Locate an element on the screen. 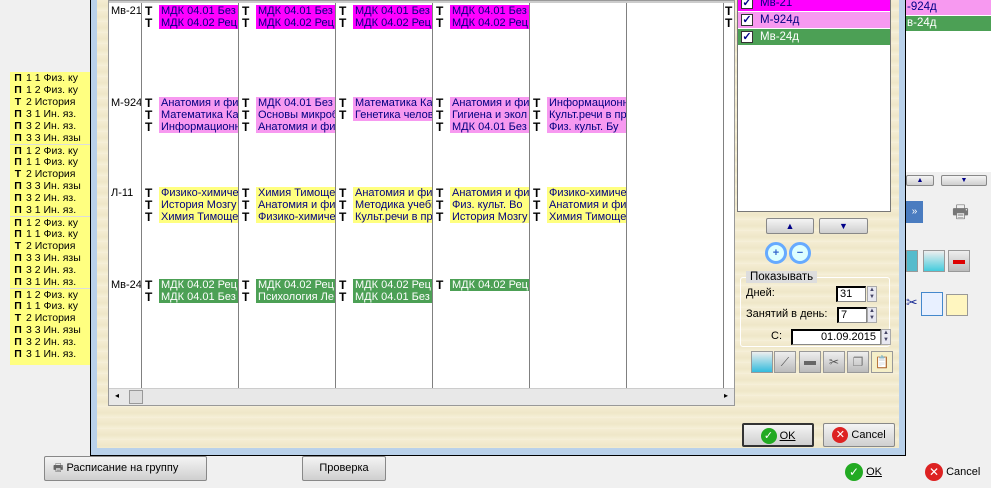 The image size is (991, 488). group-checklist-item: ✓ М-924д is located at coordinates (814, 20).